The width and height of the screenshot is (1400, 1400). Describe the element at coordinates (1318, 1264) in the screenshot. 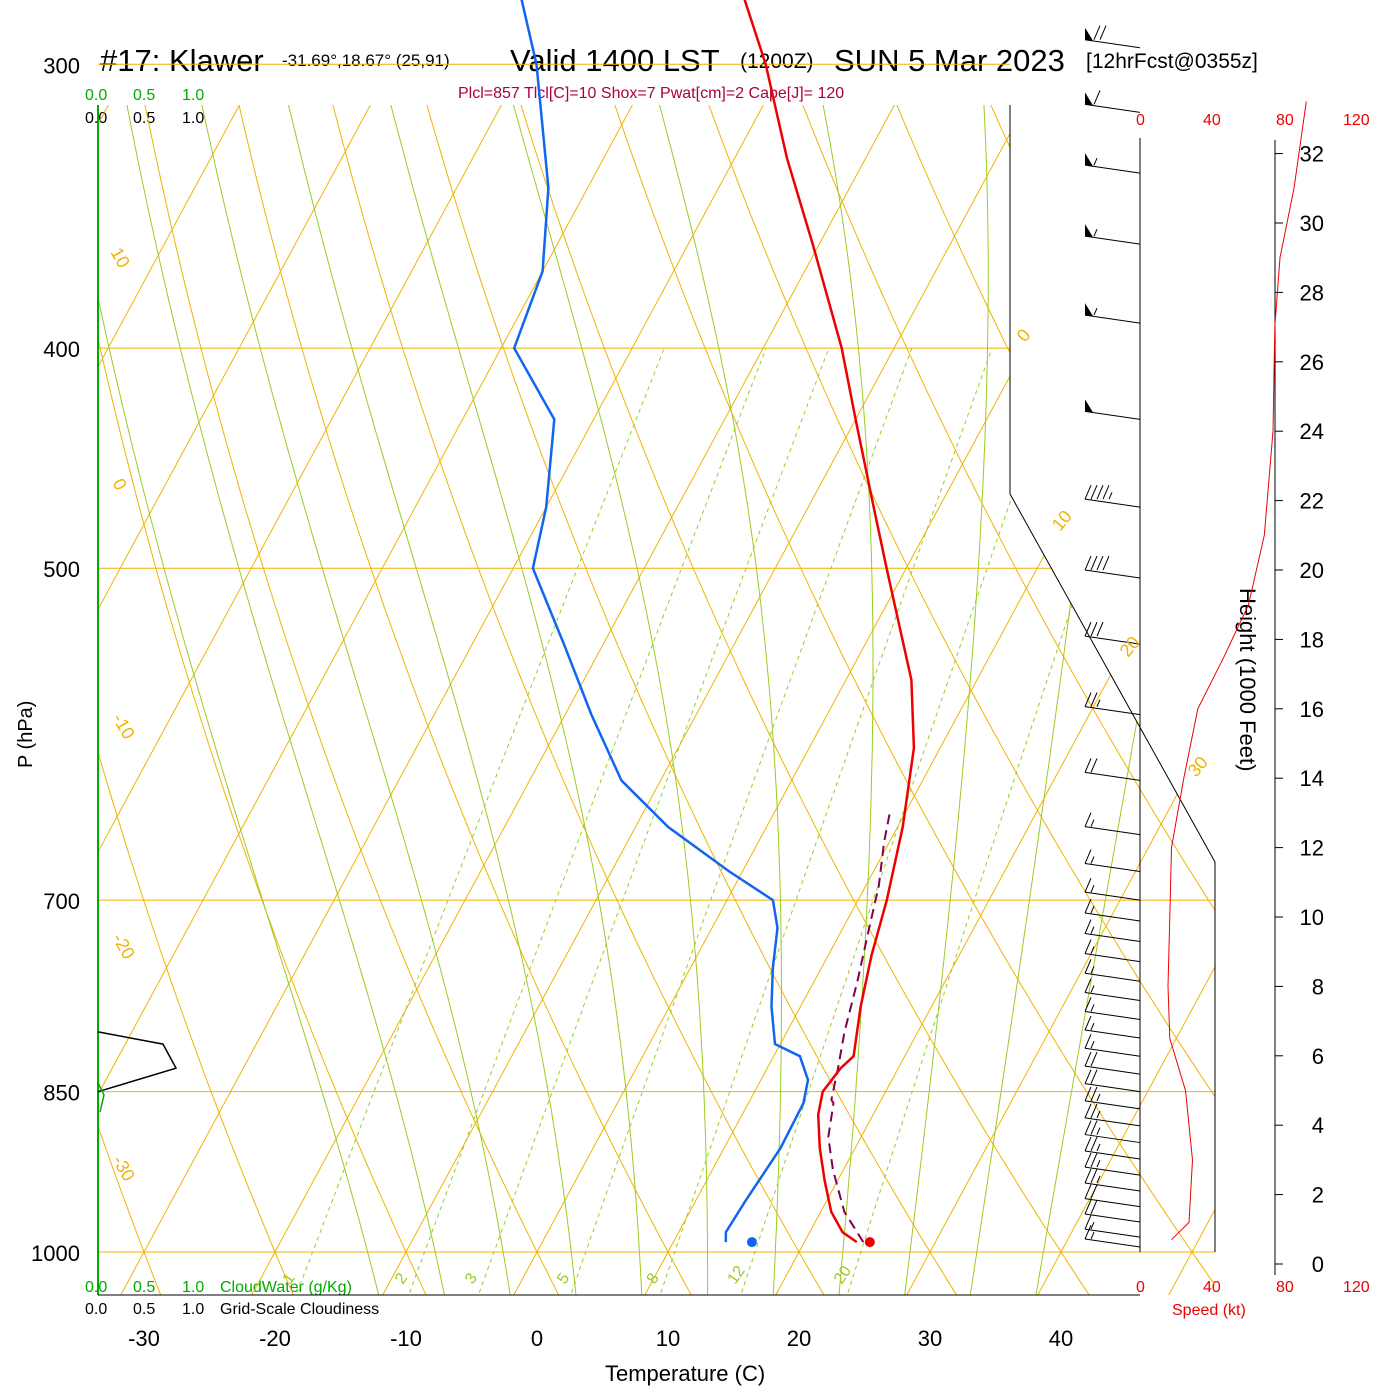

I see `height-tick-label: 0` at that location.